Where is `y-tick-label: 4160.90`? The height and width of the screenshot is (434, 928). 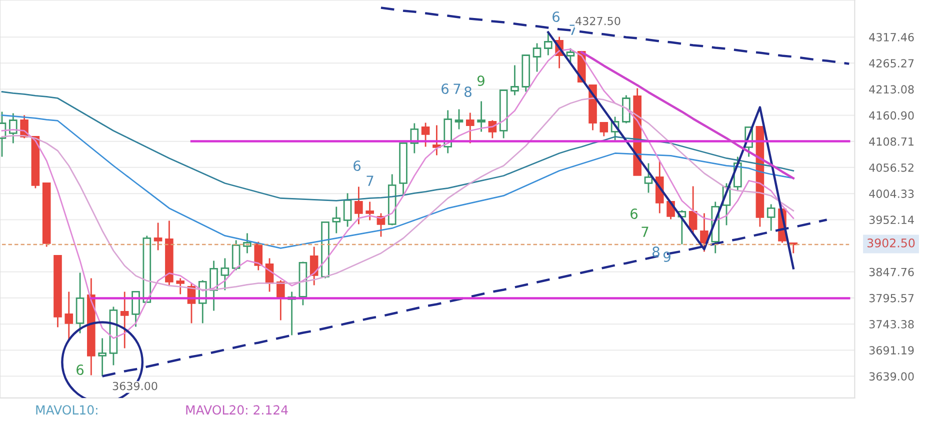
y-tick-label: 4160.90 is located at coordinates (891, 115).